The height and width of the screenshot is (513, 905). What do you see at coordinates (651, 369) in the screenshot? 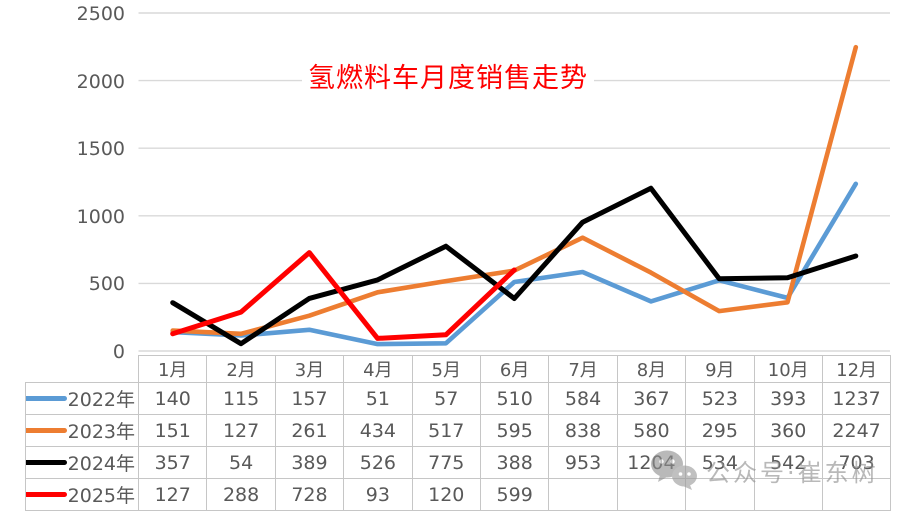
I see `month-header-cell: 8月` at bounding box center [651, 369].